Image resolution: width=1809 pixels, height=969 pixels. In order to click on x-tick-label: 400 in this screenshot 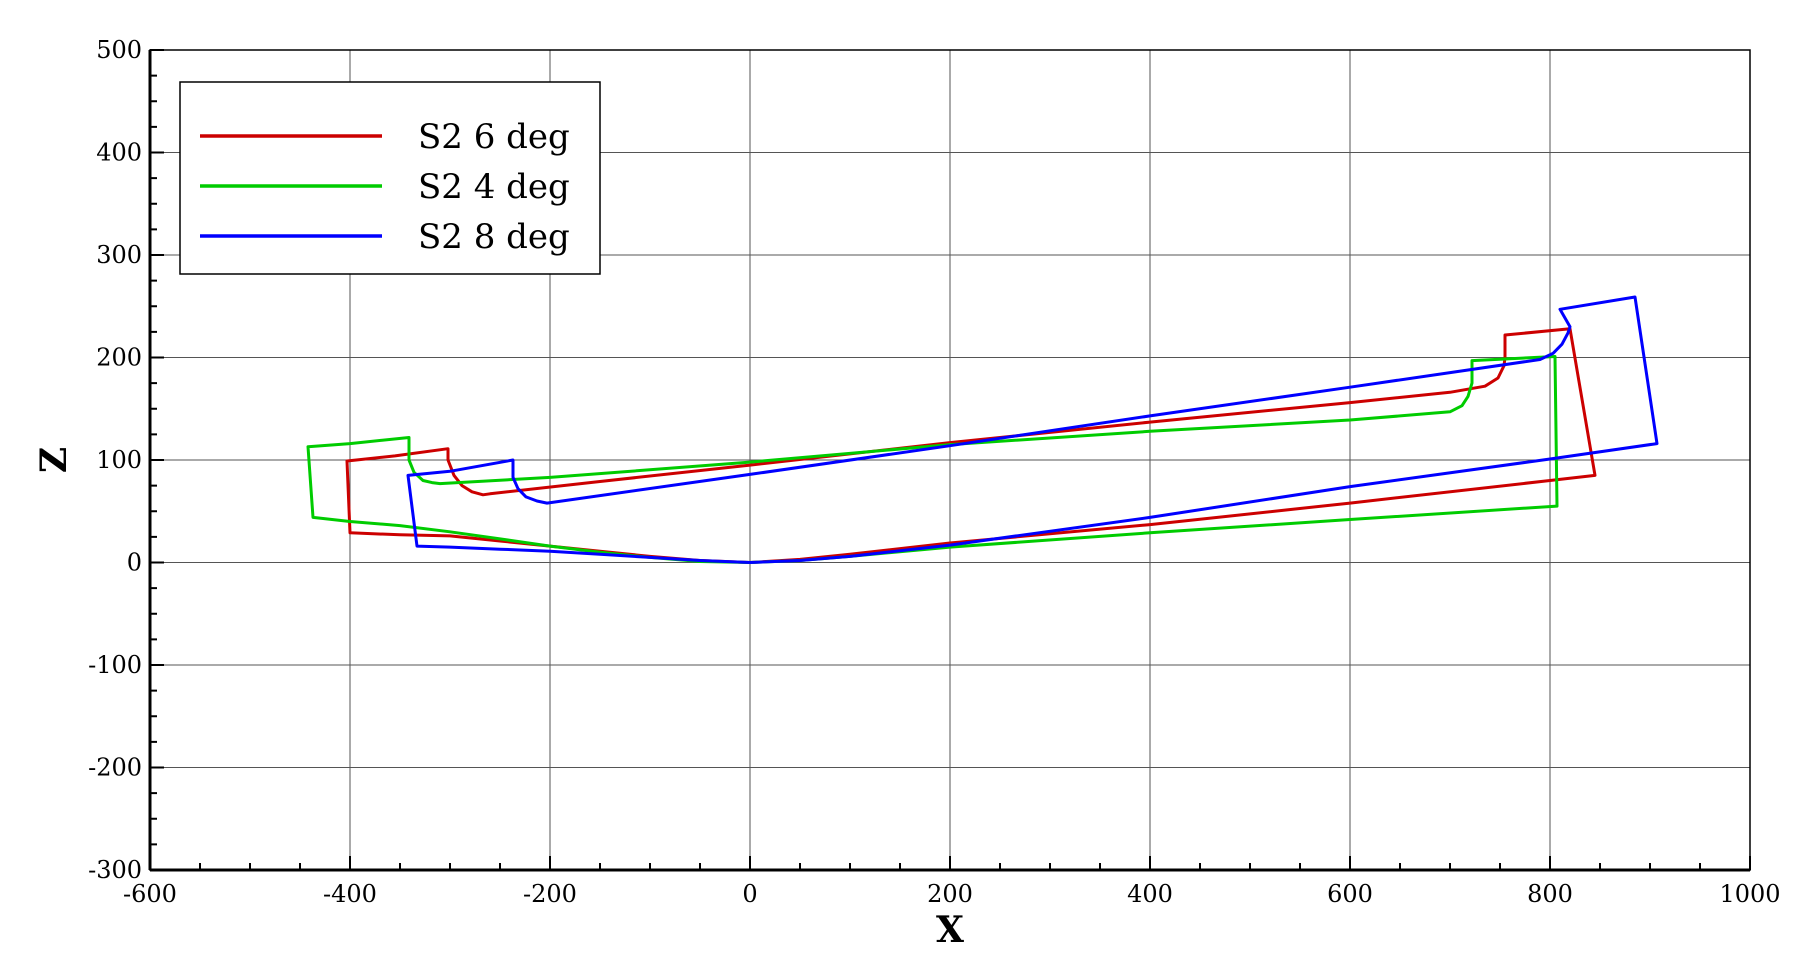, I will do `click(1150, 894)`.